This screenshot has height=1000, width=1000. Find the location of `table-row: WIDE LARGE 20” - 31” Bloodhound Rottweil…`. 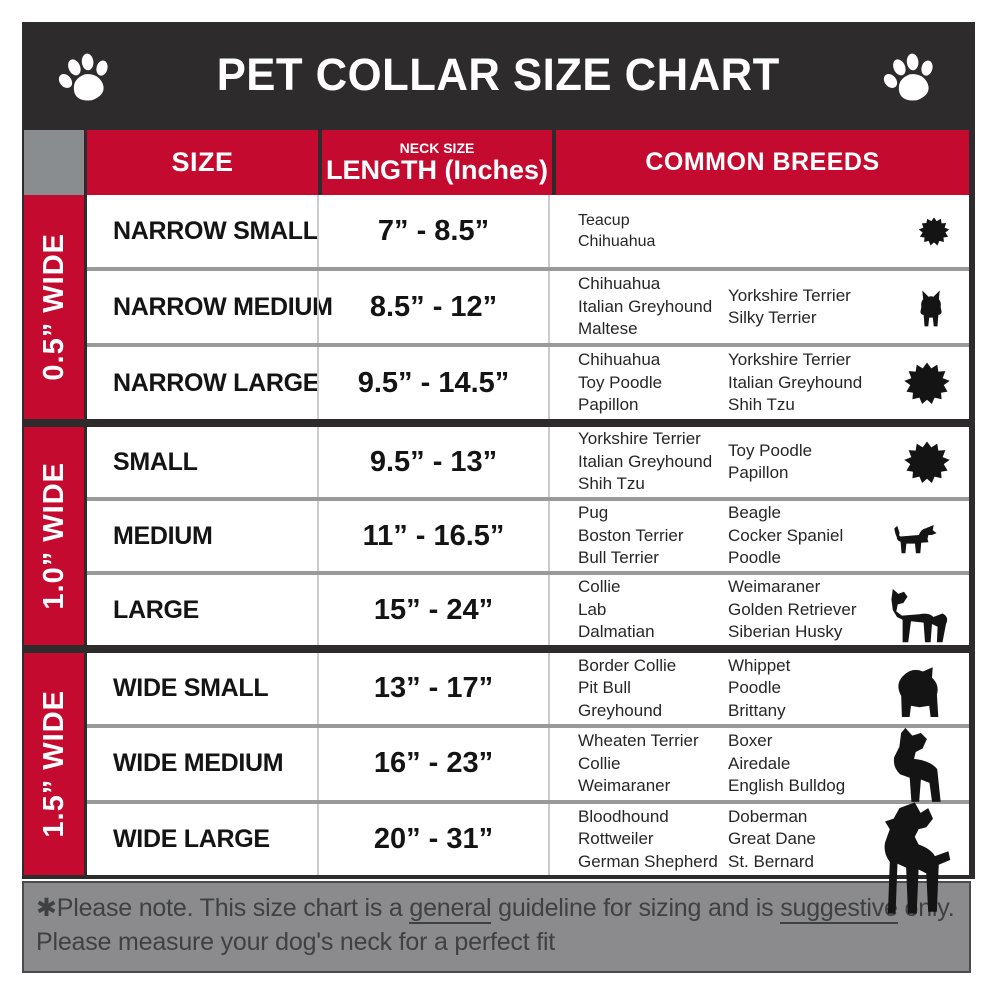

table-row: WIDE LARGE 20” - 31” Bloodhound Rottweil… is located at coordinates (528, 856).